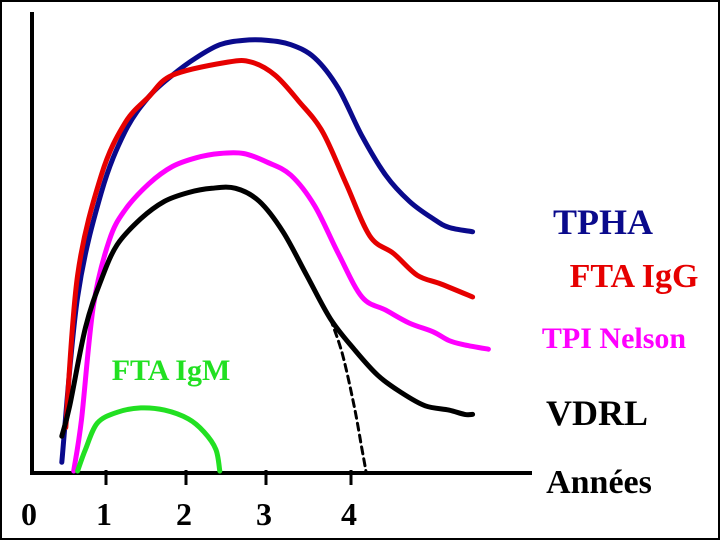 The width and height of the screenshot is (720, 540). I want to click on x-tick-label-1: 1, so click(104, 514).